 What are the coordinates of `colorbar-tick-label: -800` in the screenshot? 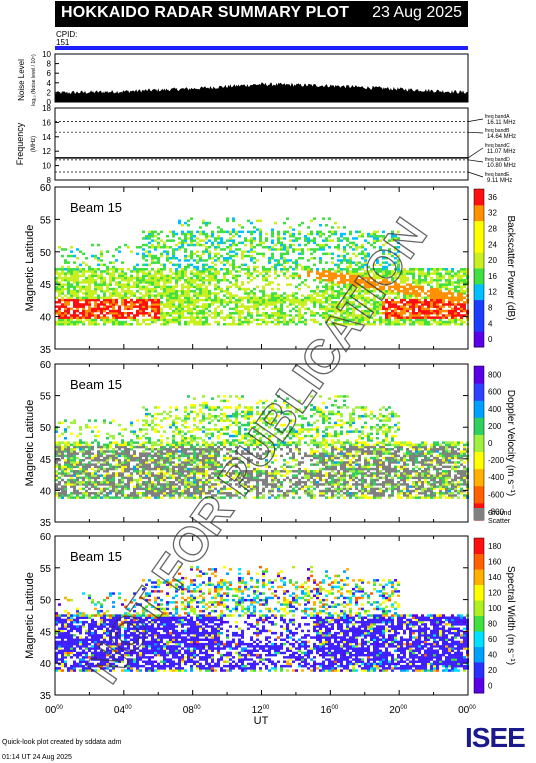 It's located at (496, 511).